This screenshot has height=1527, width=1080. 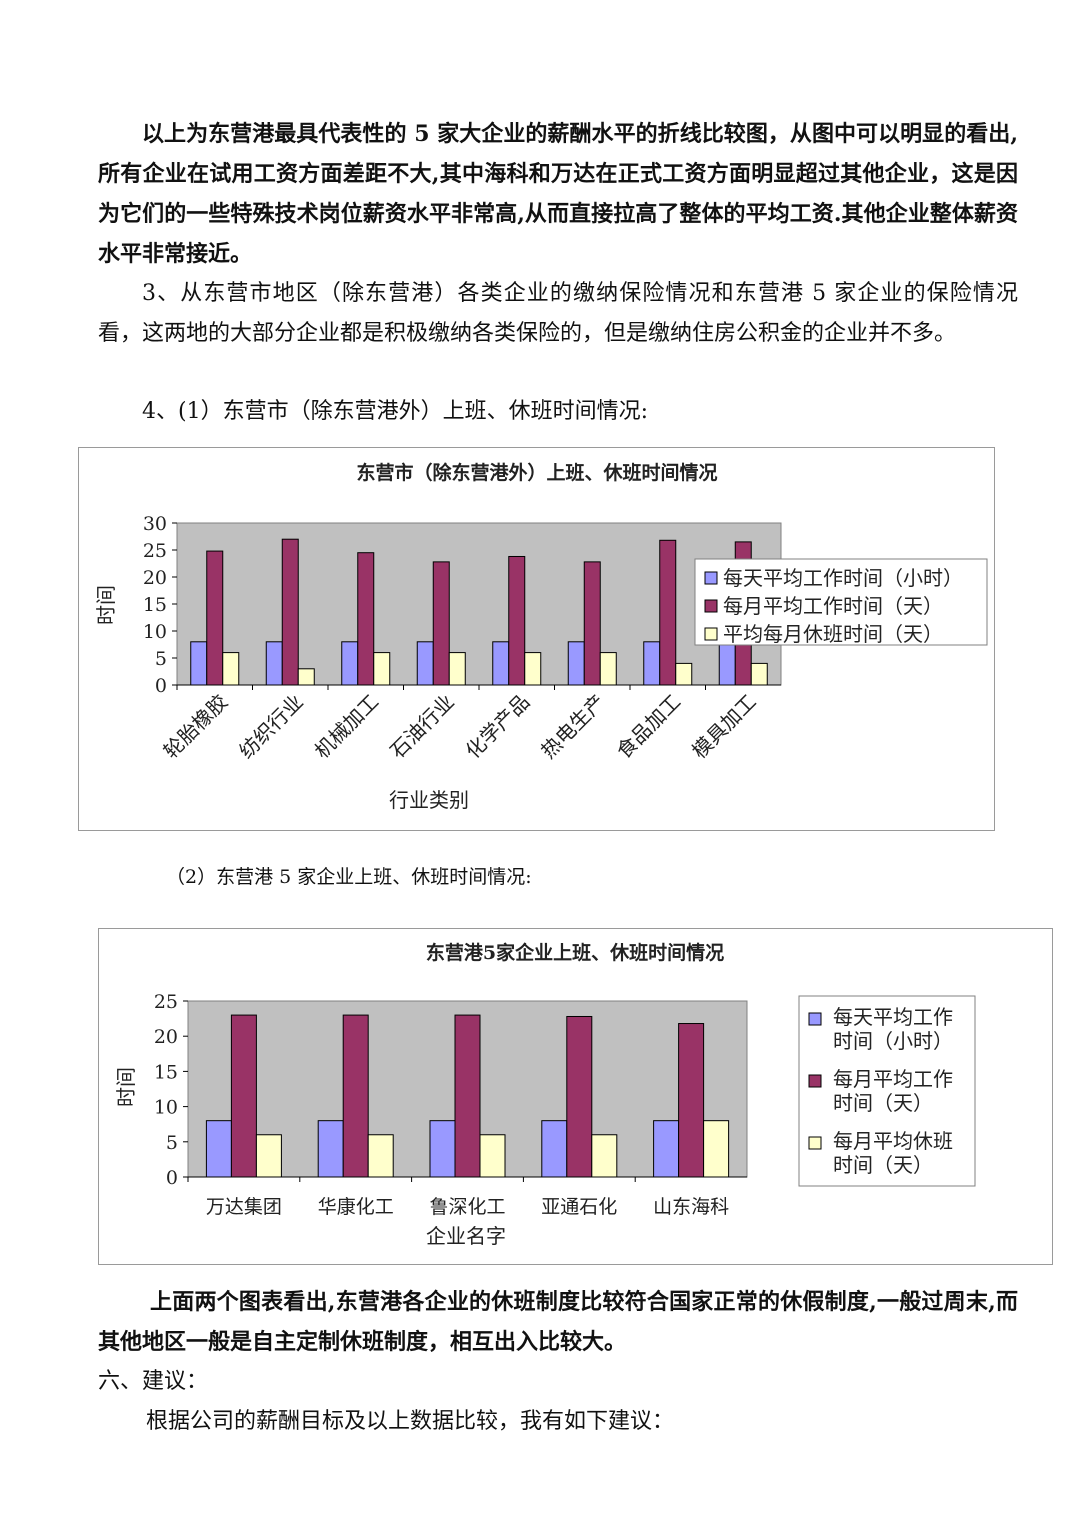 I want to click on legend-label: 每月平均工作时间（天）, so click(x=833, y=606).